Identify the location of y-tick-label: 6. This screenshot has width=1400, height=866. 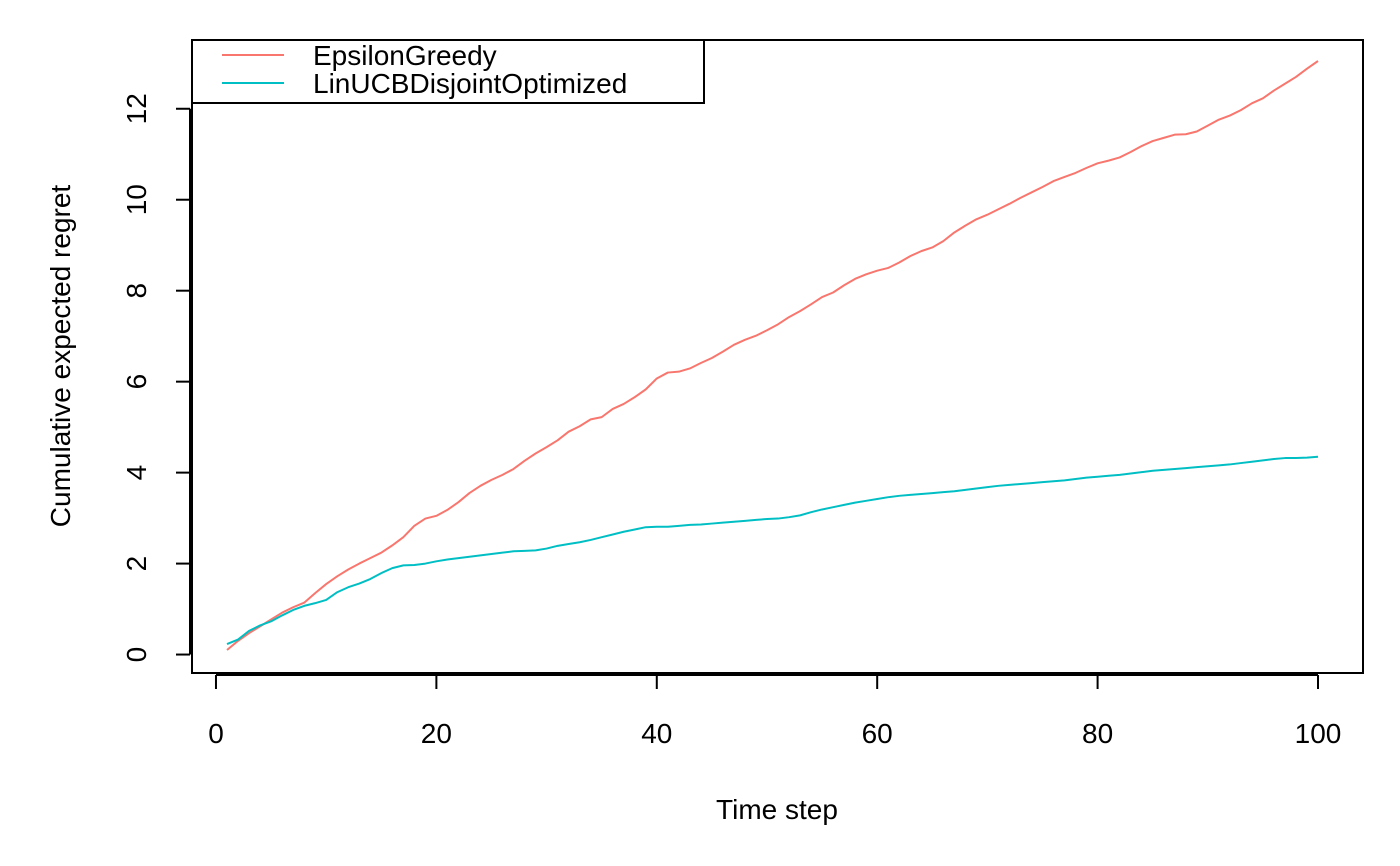
(136, 382).